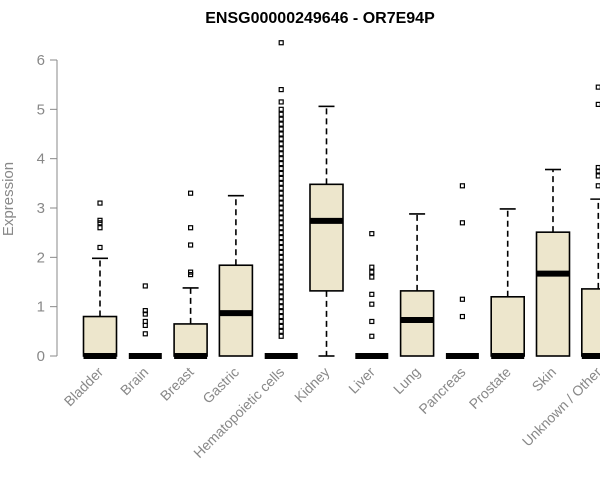  What do you see at coordinates (544, 379) in the screenshot?
I see `x-tick-label: Skin` at bounding box center [544, 379].